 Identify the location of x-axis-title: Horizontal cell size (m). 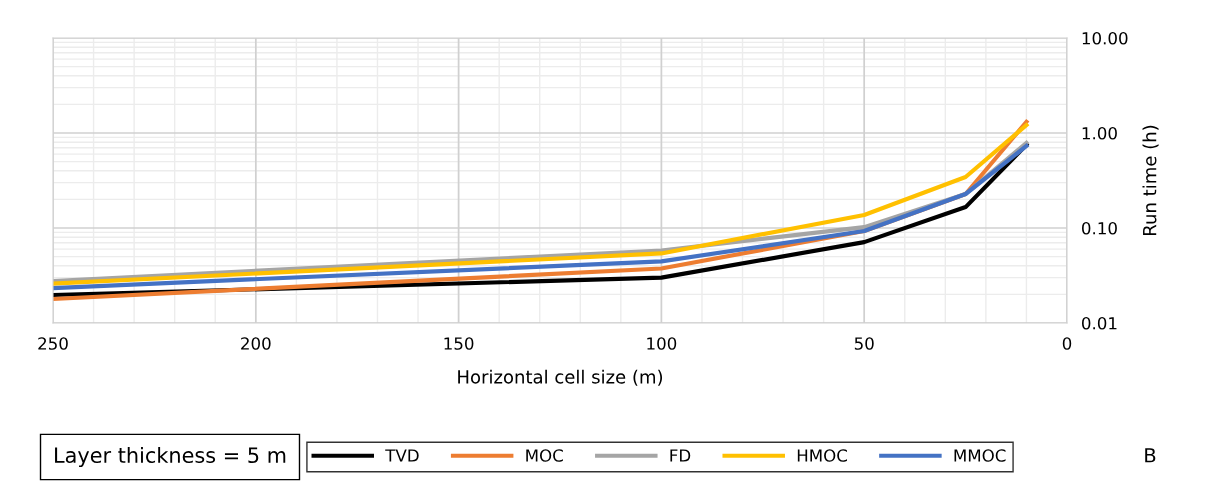
(560, 377).